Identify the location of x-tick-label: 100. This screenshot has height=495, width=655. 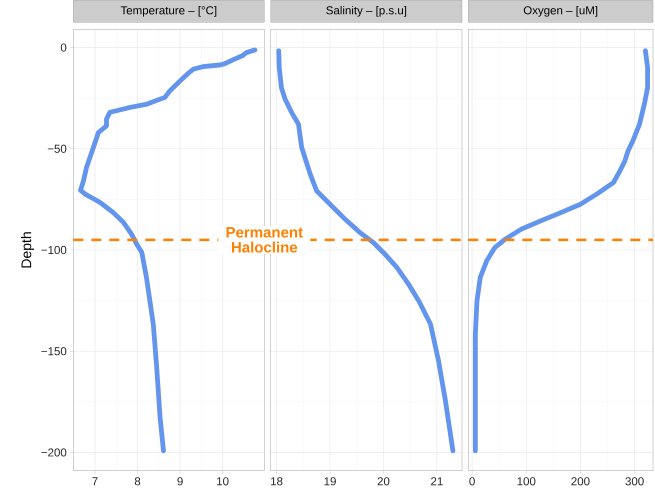
(527, 481).